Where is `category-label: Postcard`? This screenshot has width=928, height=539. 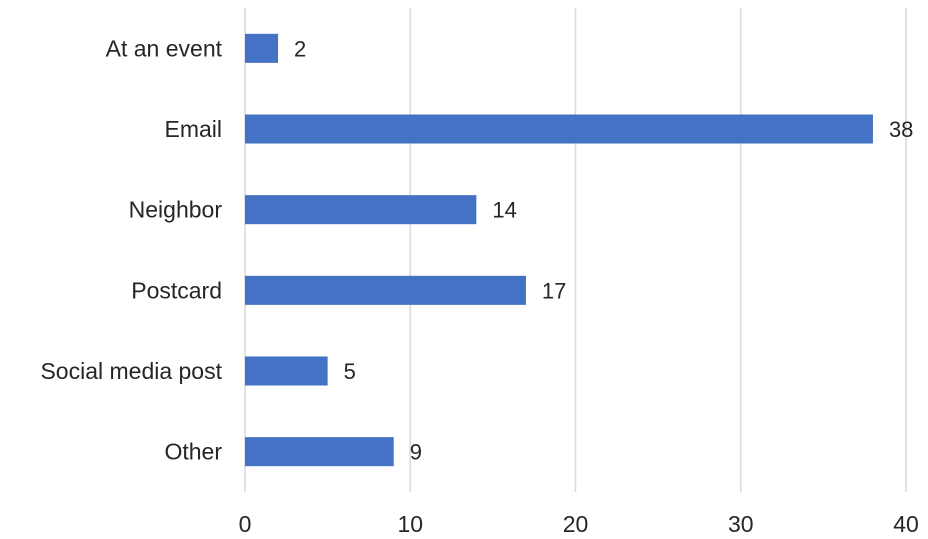
category-label: Postcard is located at coordinates (176, 290).